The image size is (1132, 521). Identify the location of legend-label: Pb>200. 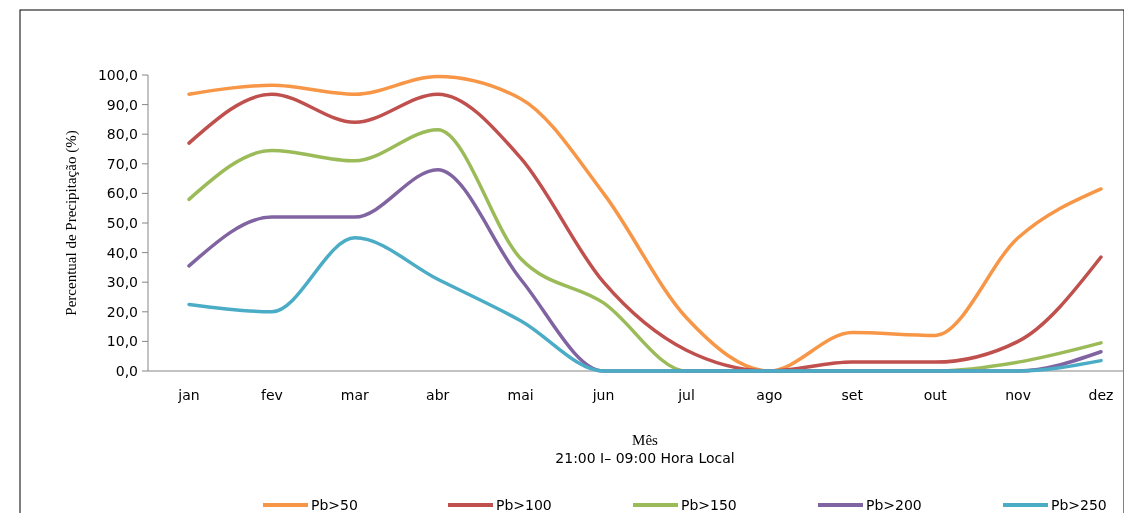
(894, 504).